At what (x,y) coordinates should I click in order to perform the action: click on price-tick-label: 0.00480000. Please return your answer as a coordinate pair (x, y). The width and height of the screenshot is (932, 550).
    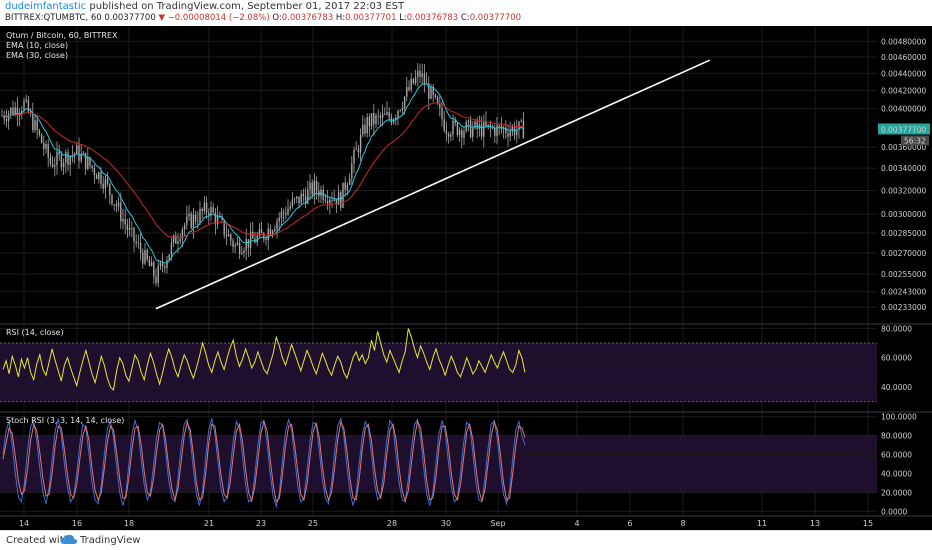
    Looking at the image, I should click on (904, 41).